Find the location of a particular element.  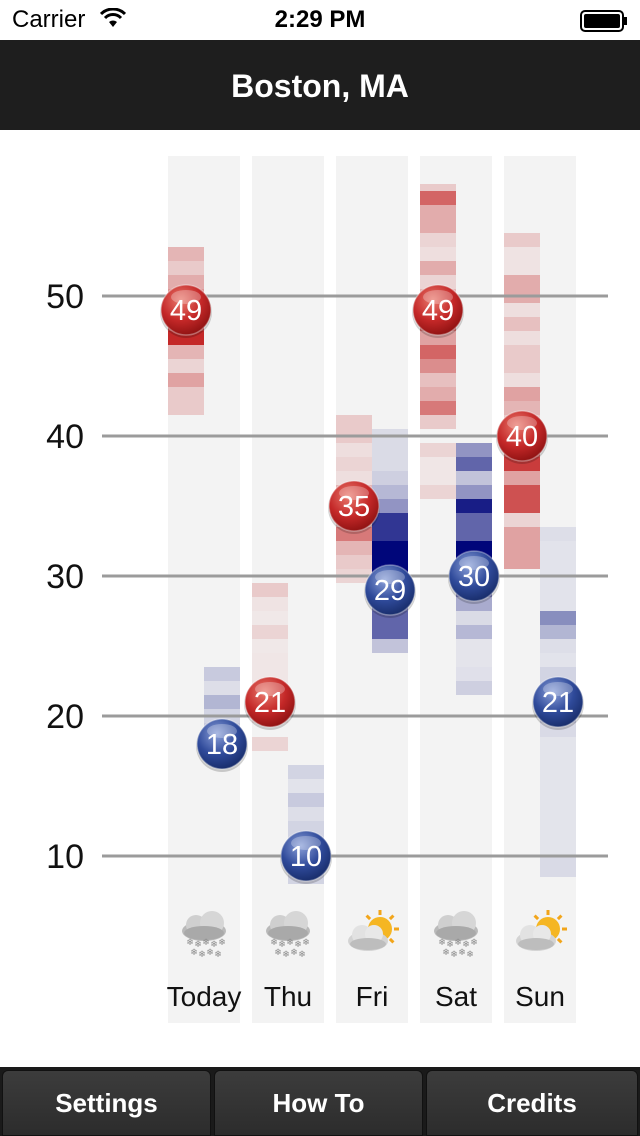

battery-icon is located at coordinates (603, 21).